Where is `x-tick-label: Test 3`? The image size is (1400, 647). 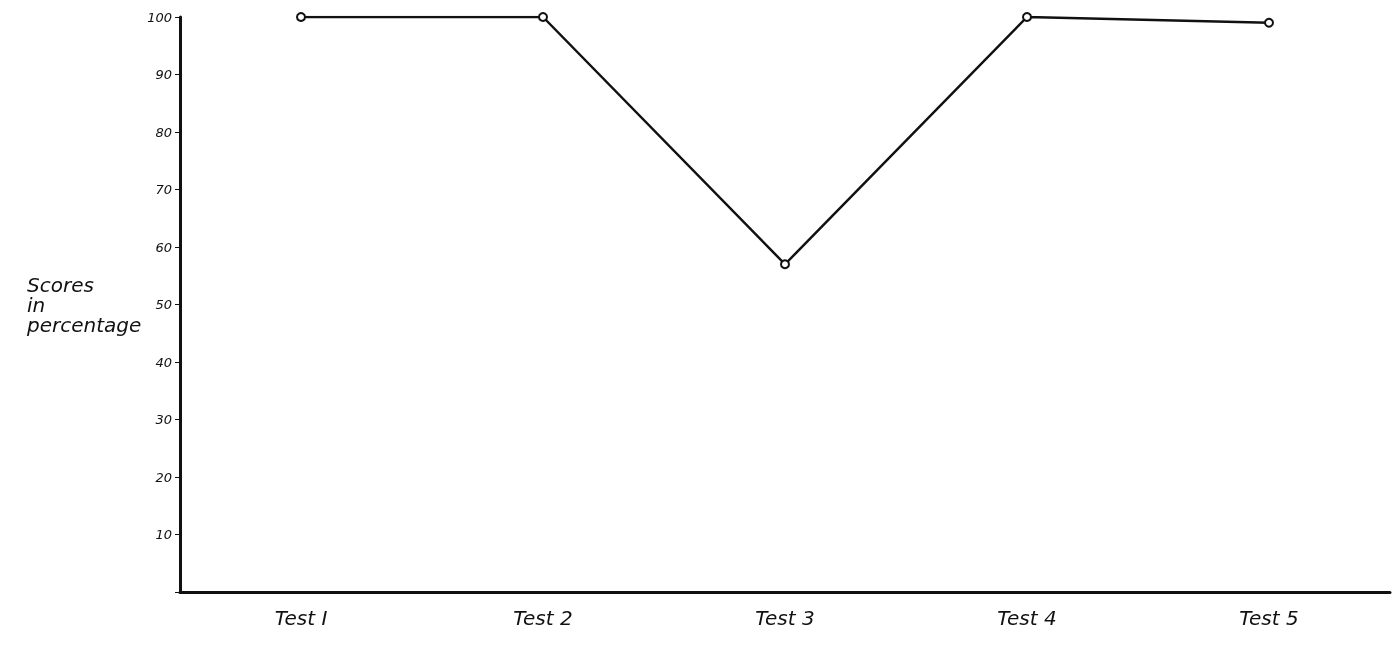 x-tick-label: Test 3 is located at coordinates (785, 618).